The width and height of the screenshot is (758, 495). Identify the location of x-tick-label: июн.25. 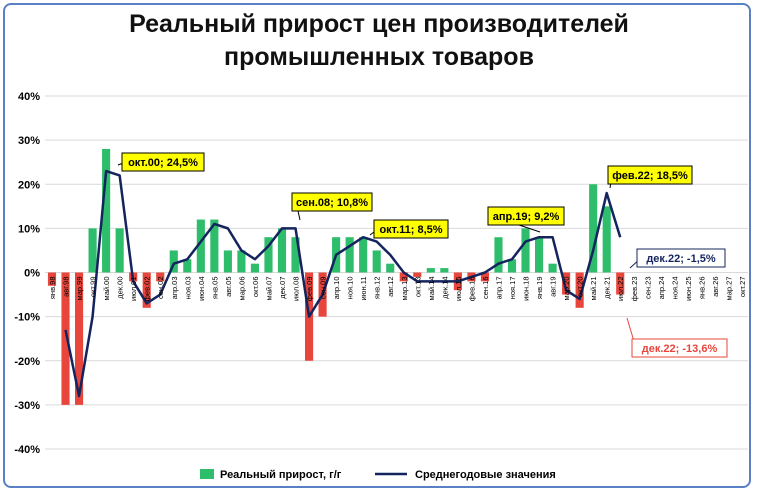
(688, 289).